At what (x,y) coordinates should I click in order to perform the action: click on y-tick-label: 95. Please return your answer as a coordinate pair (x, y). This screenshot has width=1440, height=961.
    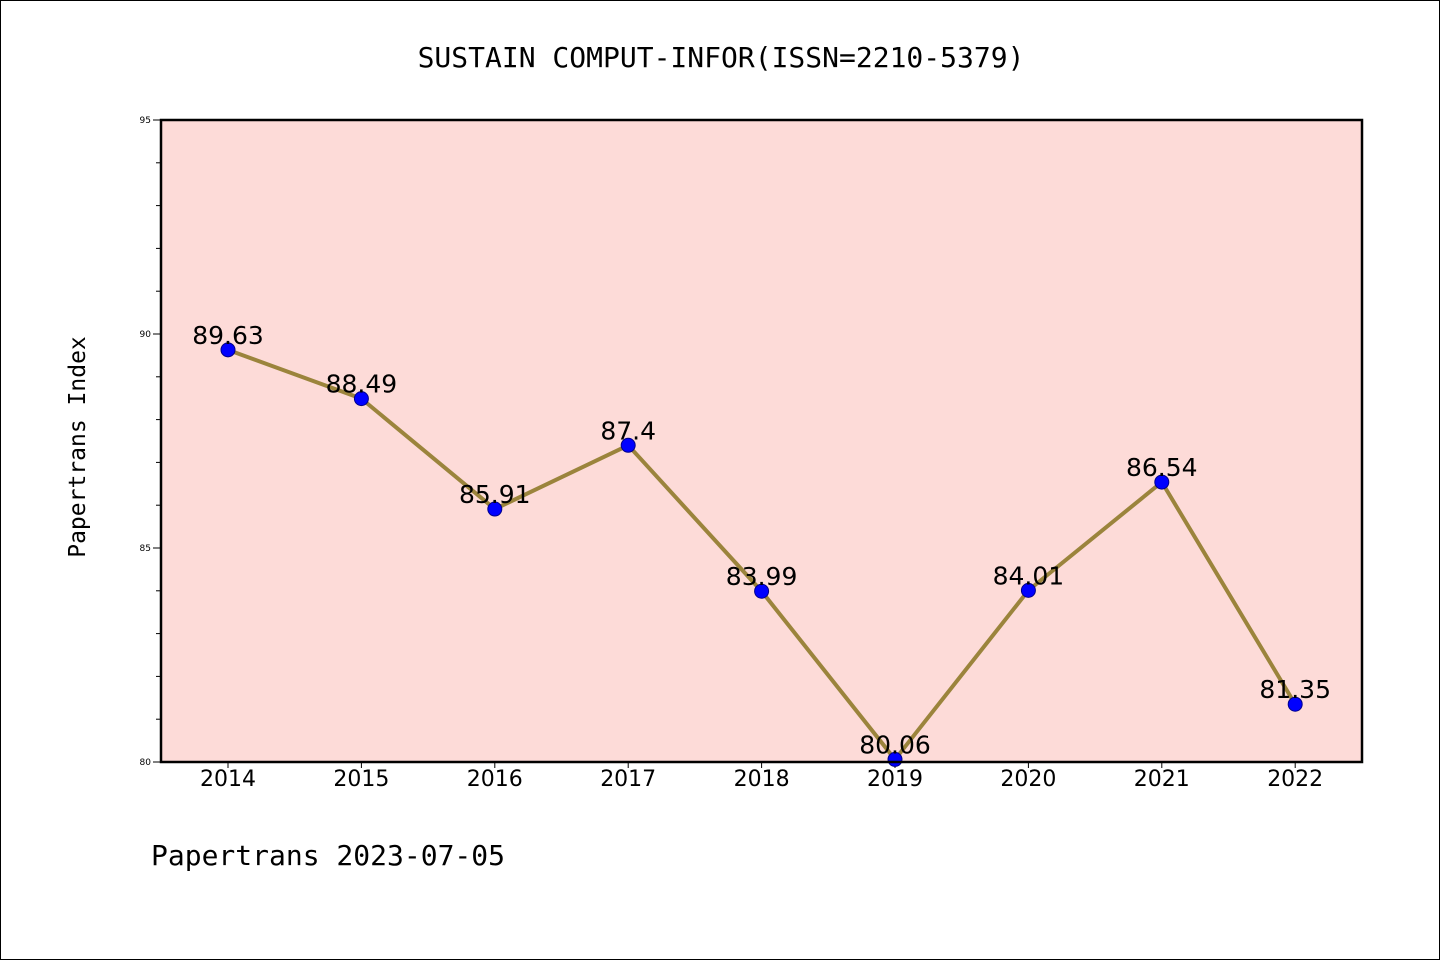
    Looking at the image, I should click on (145, 121).